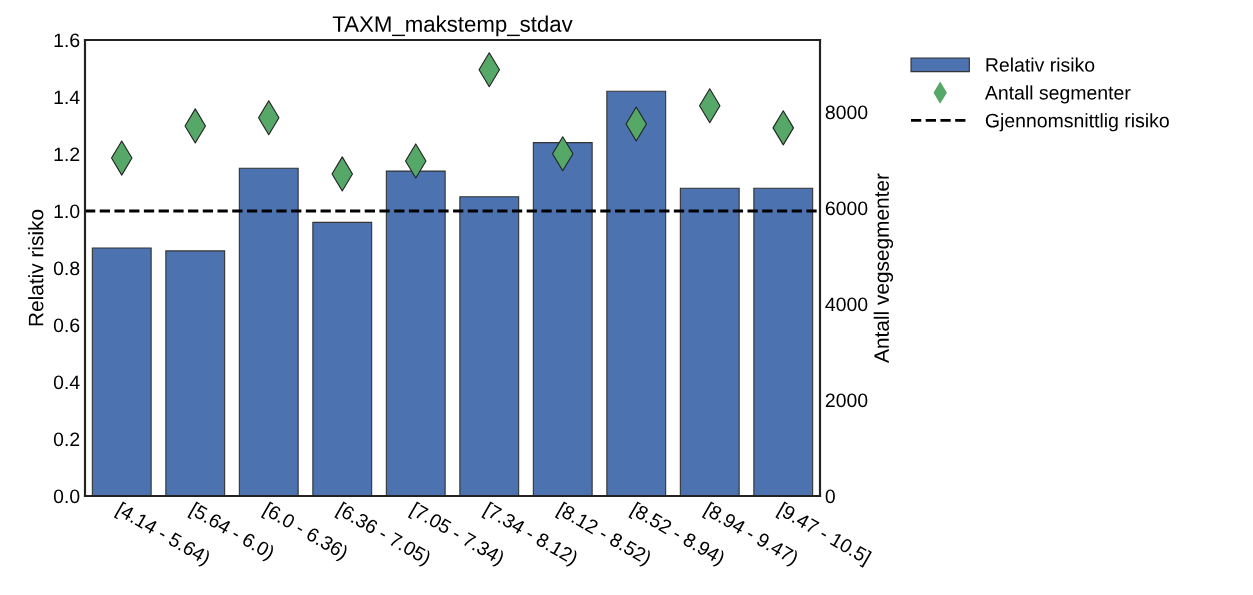 The height and width of the screenshot is (595, 1253). What do you see at coordinates (846, 304) in the screenshot?
I see `y2-tick-label: 4000` at bounding box center [846, 304].